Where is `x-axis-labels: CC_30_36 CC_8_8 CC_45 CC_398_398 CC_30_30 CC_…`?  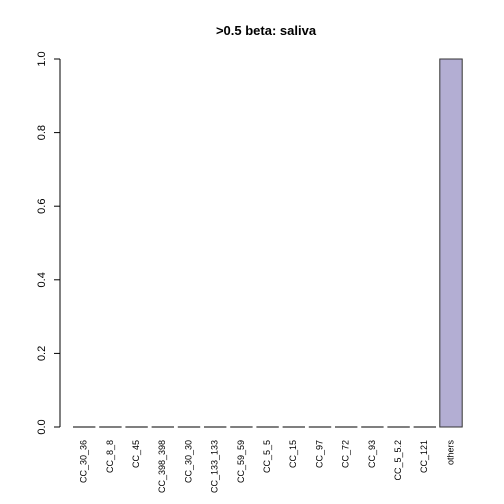
x-axis-labels: CC_30_36 CC_8_8 CC_45 CC_398_398 CC_30_30 CC_… is located at coordinates (267, 467).